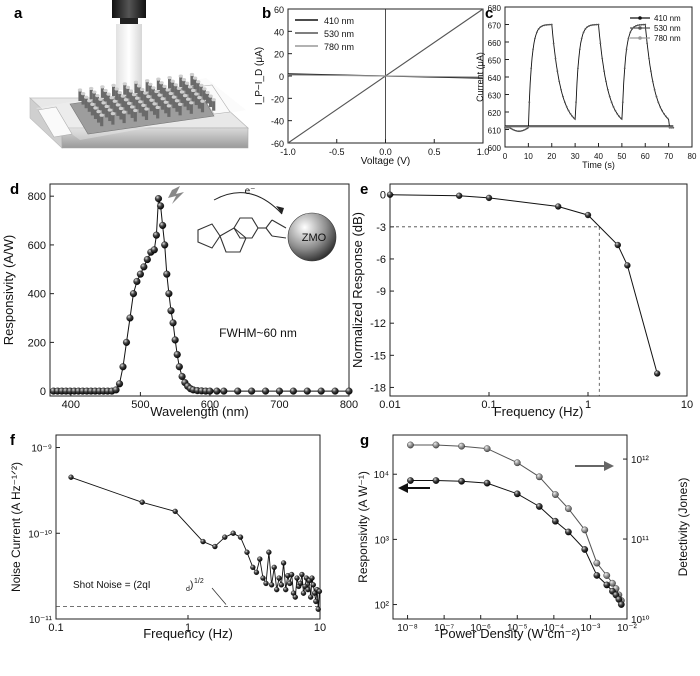 This screenshot has width=700, height=676. What do you see at coordinates (381, 292) in the screenshot?
I see `y-tick-label: -9` at bounding box center [381, 292].